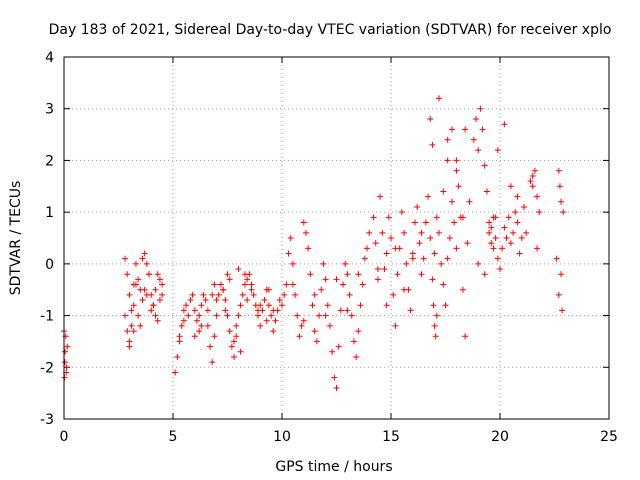 Image resolution: width=640 pixels, height=480 pixels. What do you see at coordinates (173, 437) in the screenshot?
I see `x-tick-label: 5` at bounding box center [173, 437].